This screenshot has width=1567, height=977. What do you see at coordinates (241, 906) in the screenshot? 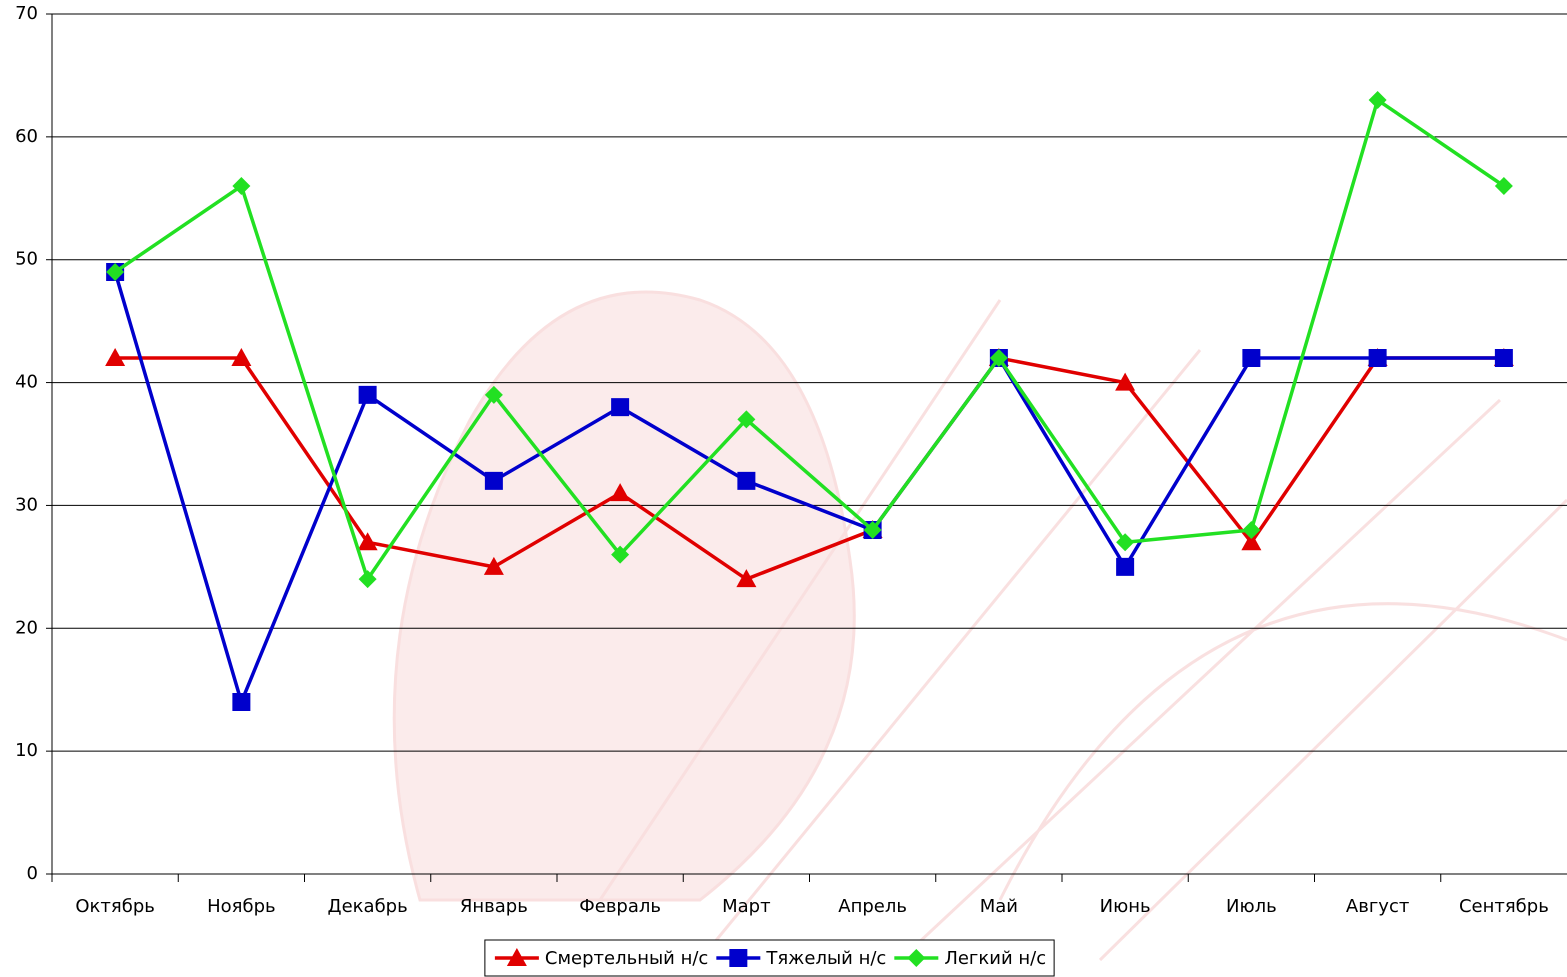
I see `x-tick-label: Ноябрь` at bounding box center [241, 906].